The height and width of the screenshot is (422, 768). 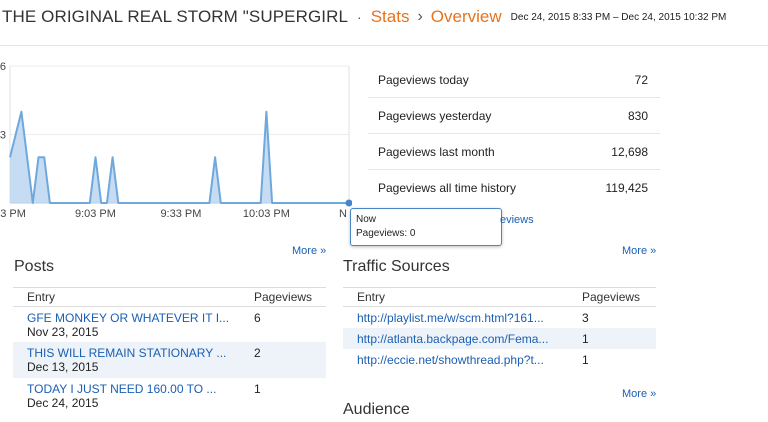 What do you see at coordinates (423, 79) in the screenshot?
I see `stat-label: Pageviews today` at bounding box center [423, 79].